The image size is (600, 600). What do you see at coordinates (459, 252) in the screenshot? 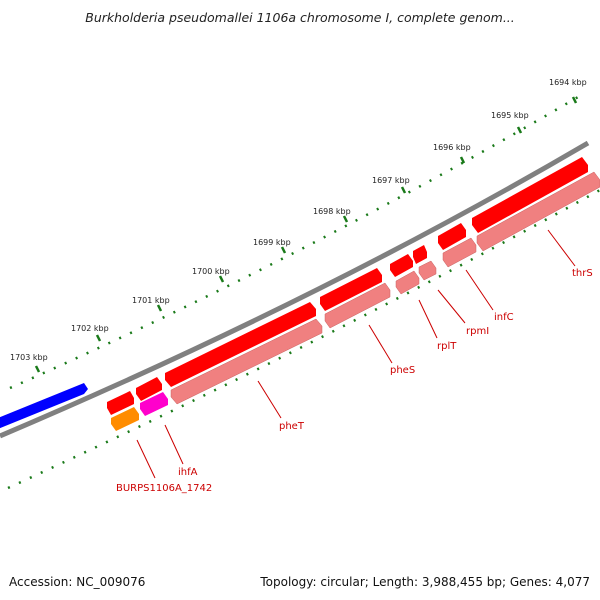
I see `gene-infC-track` at bounding box center [459, 252].